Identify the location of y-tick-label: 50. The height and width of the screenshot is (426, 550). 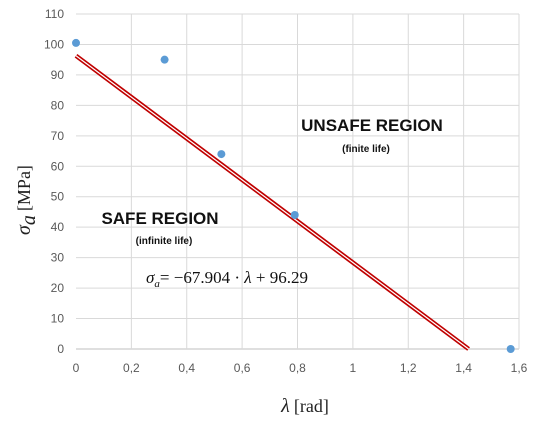
(58, 197).